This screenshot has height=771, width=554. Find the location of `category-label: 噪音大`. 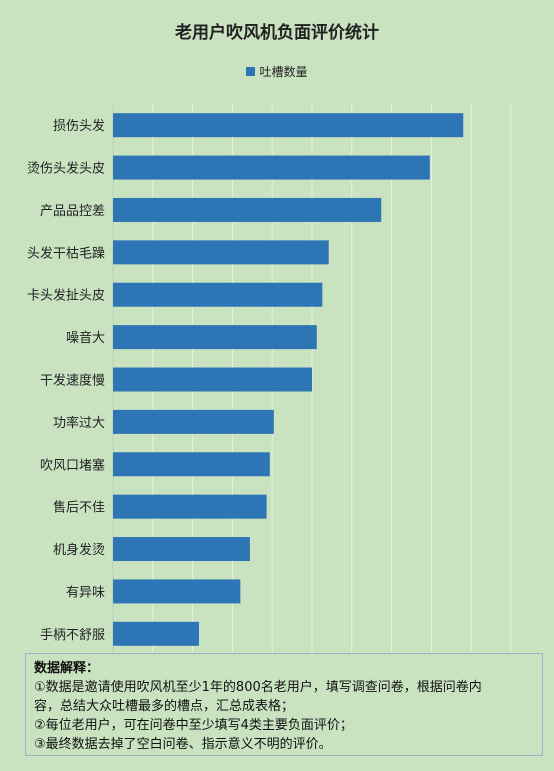

category-label: 噪音大 is located at coordinates (85, 338).